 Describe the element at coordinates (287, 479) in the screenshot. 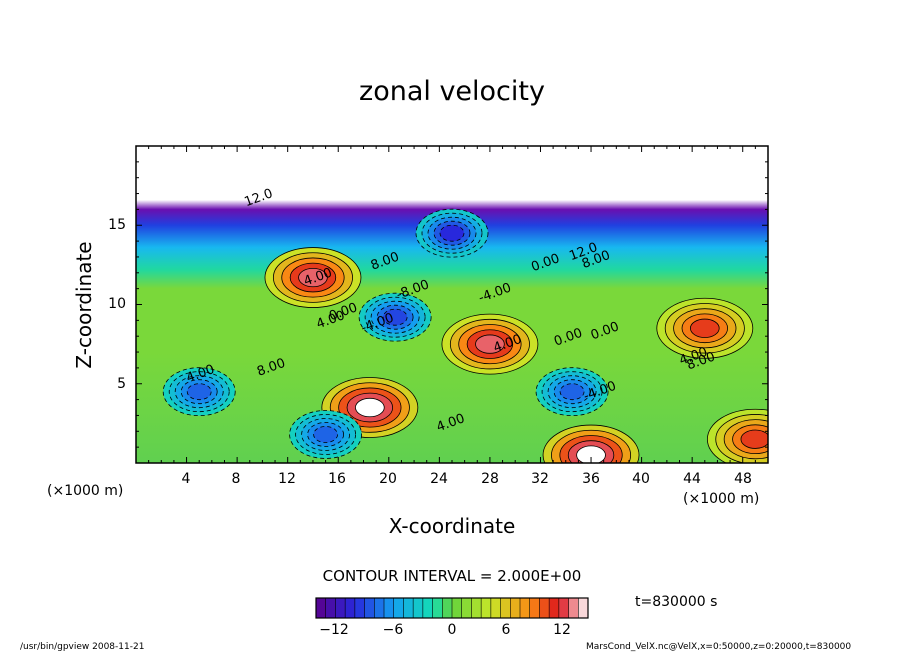

I see `x-tick-label: 12` at that location.